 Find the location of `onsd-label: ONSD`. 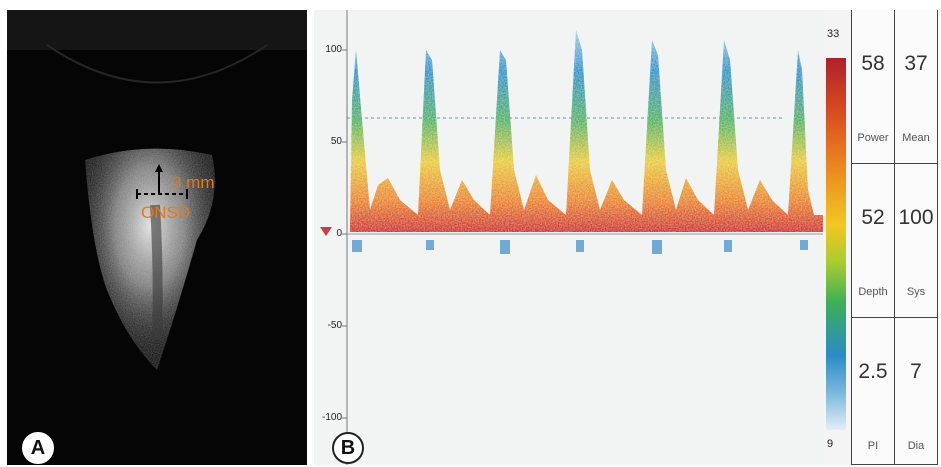

onsd-label: ONSD is located at coordinates (166, 212).